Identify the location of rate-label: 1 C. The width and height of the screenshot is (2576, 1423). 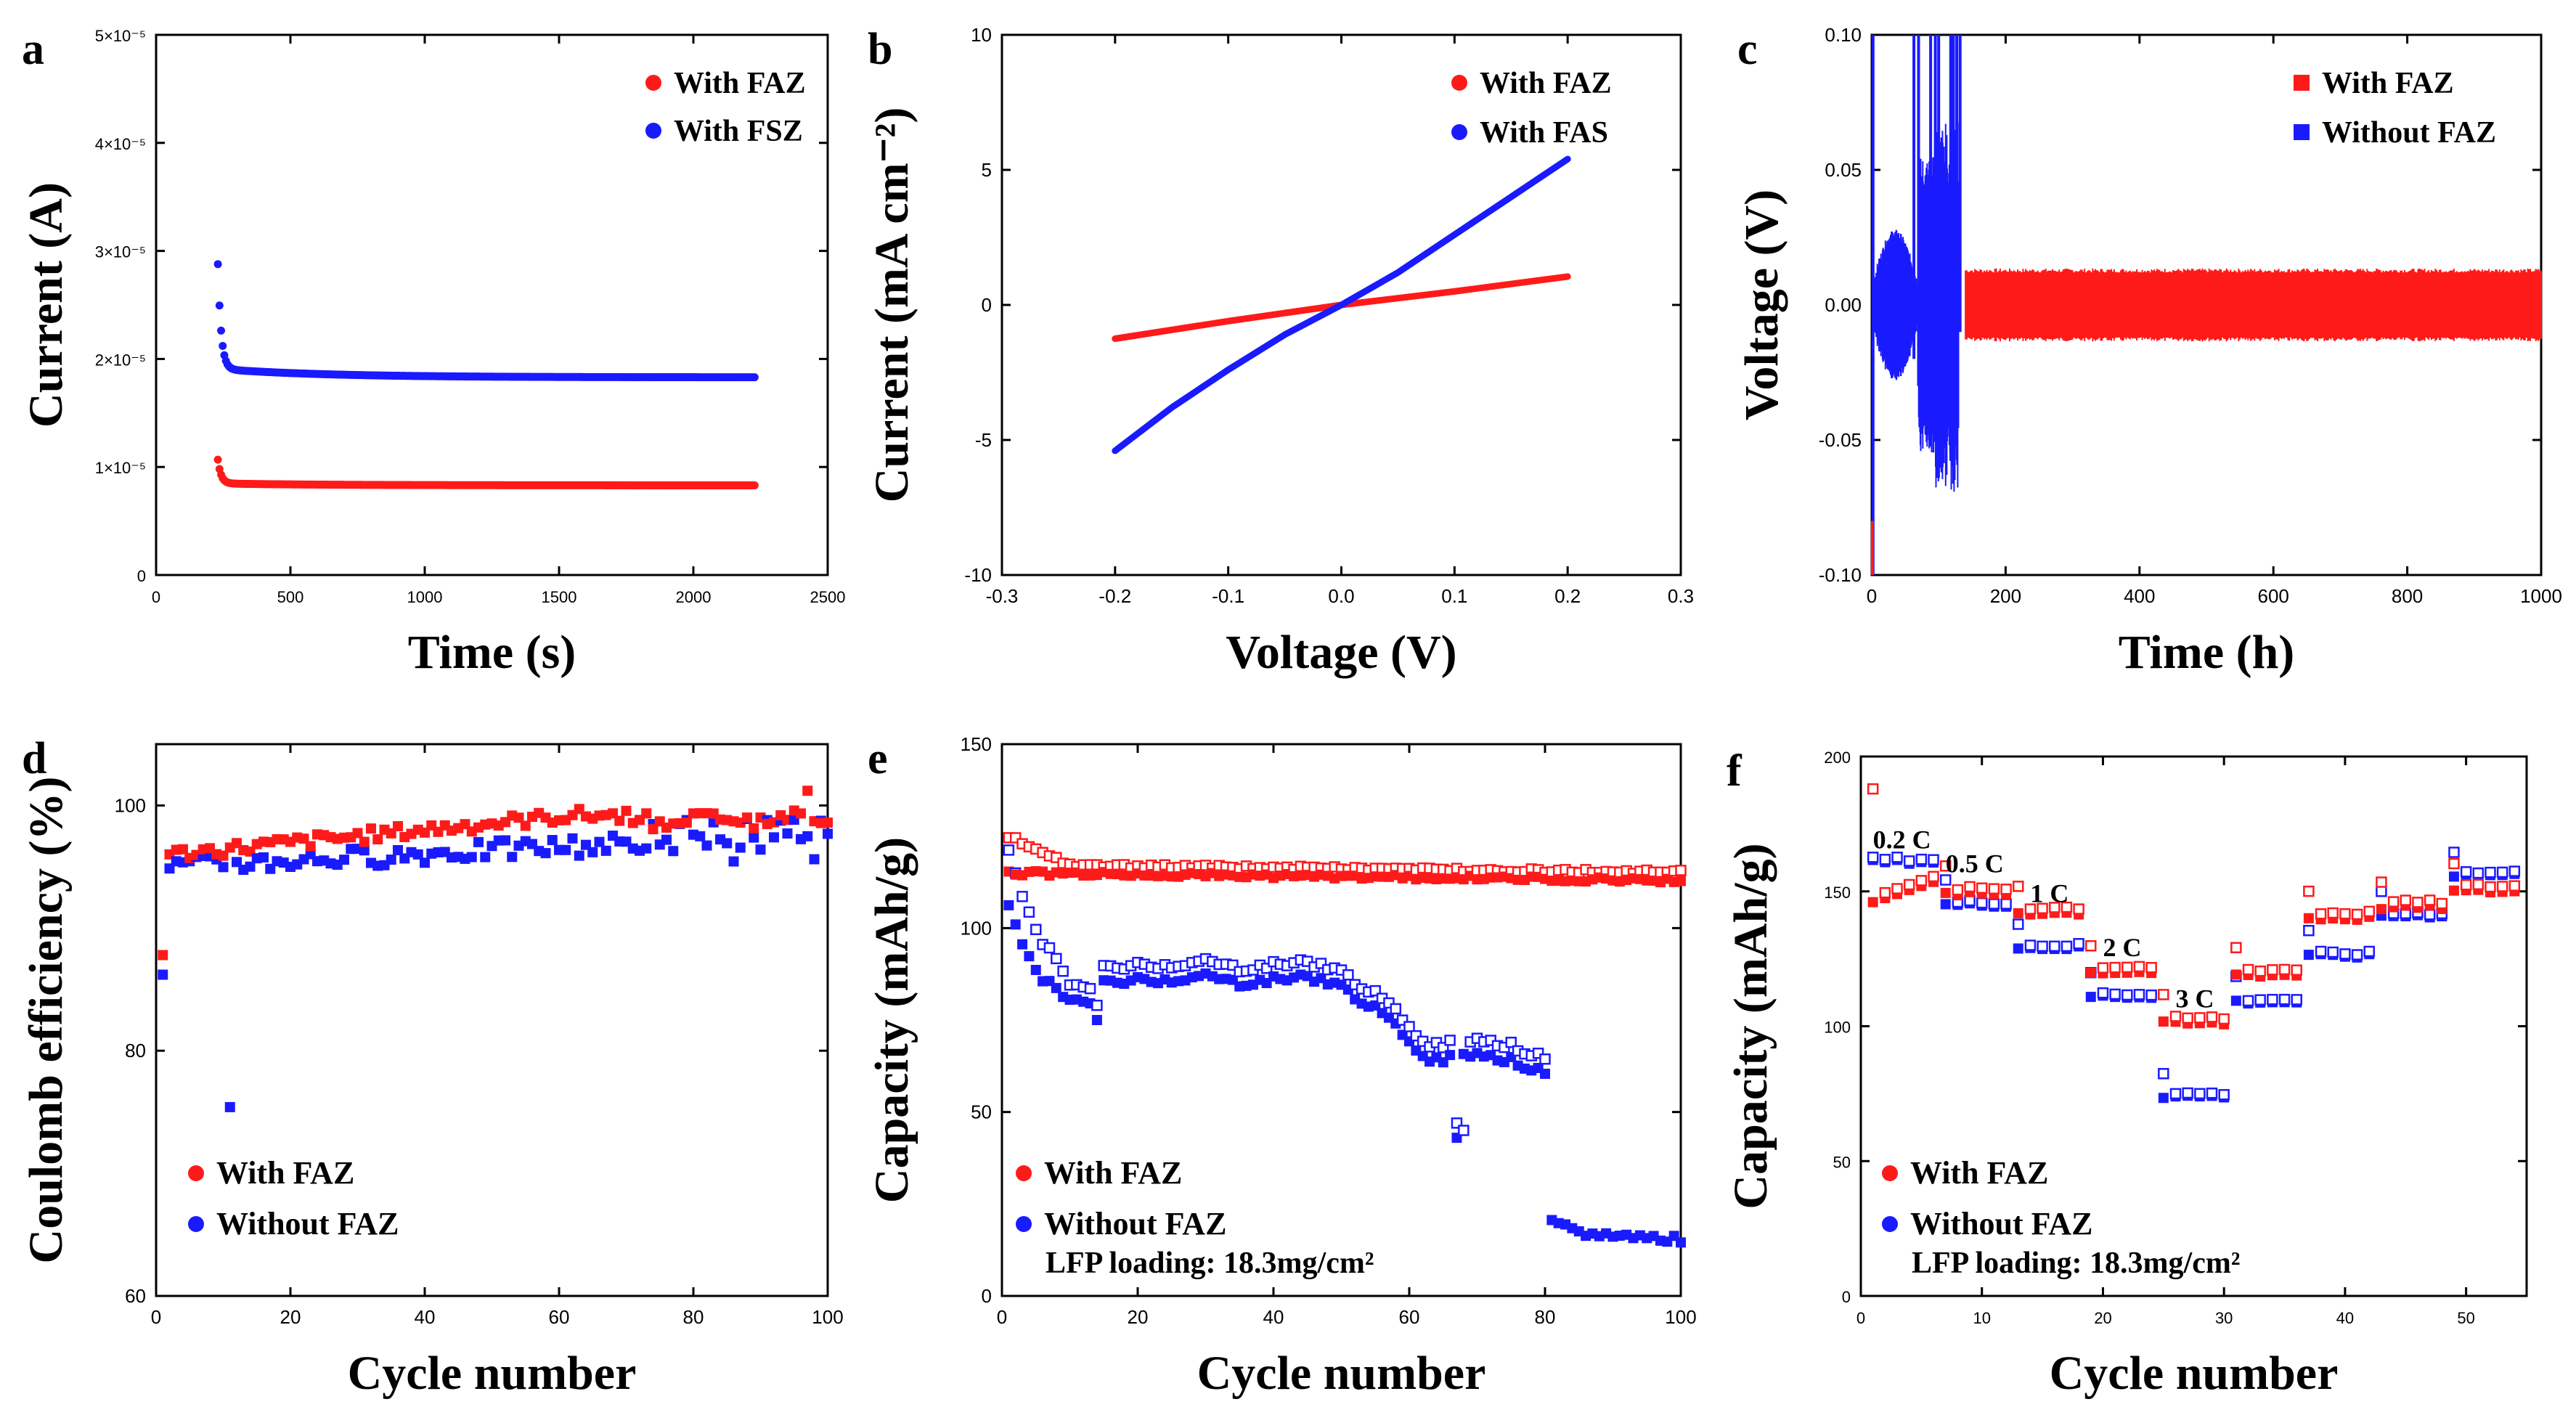
(2049, 893).